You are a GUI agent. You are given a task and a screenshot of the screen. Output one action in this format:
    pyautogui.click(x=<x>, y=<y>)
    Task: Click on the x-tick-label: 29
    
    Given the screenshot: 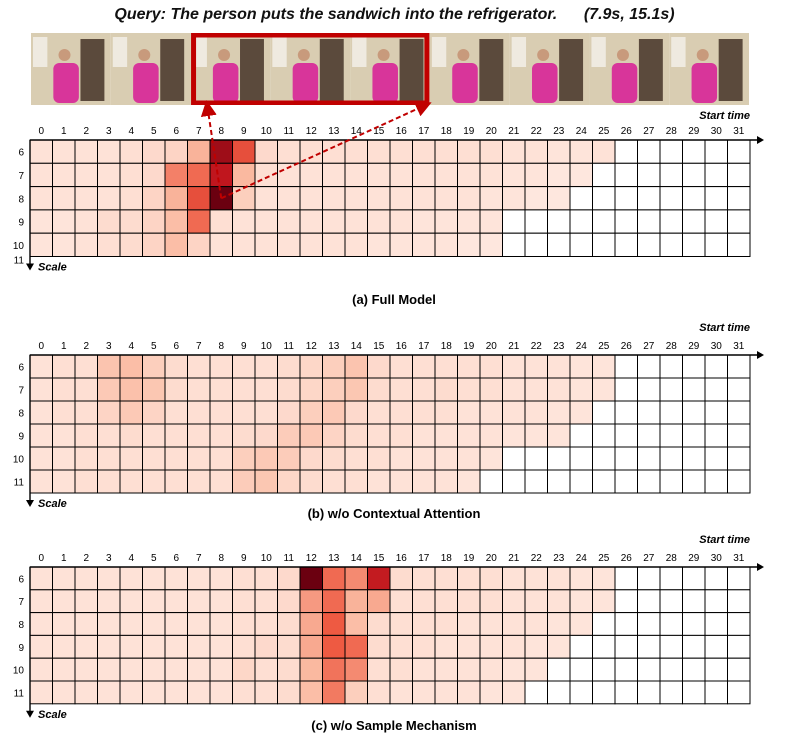 What is the action you would take?
    pyautogui.click(x=694, y=131)
    